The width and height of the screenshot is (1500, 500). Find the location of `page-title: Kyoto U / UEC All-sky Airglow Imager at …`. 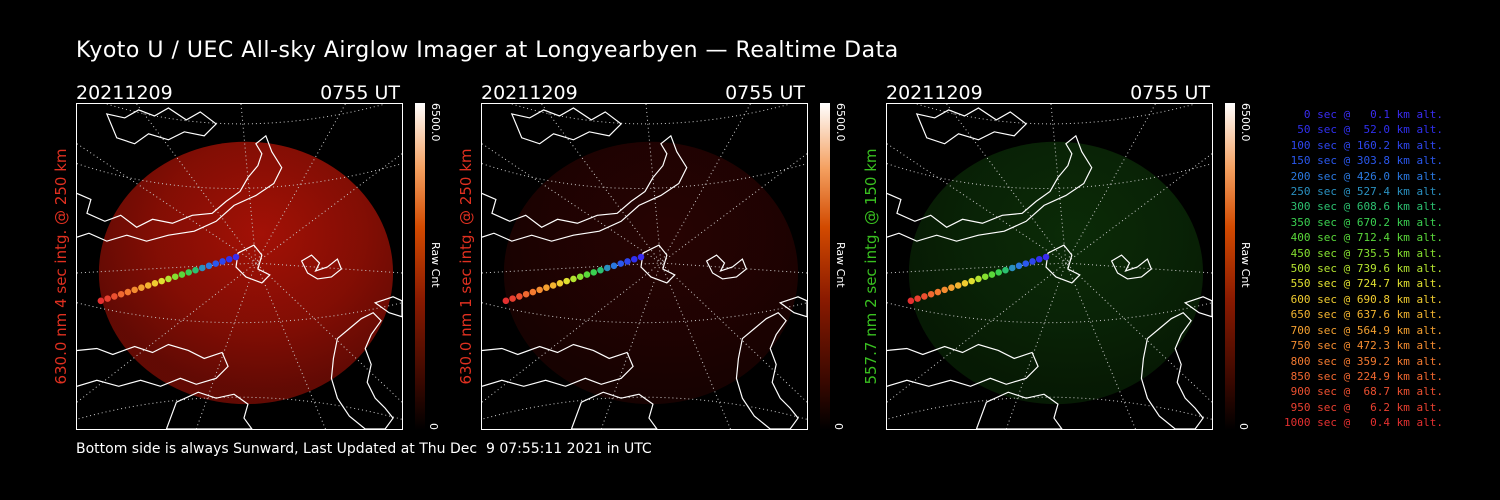

page-title: Kyoto U / UEC All-sky Airglow Imager at … is located at coordinates (487, 50).